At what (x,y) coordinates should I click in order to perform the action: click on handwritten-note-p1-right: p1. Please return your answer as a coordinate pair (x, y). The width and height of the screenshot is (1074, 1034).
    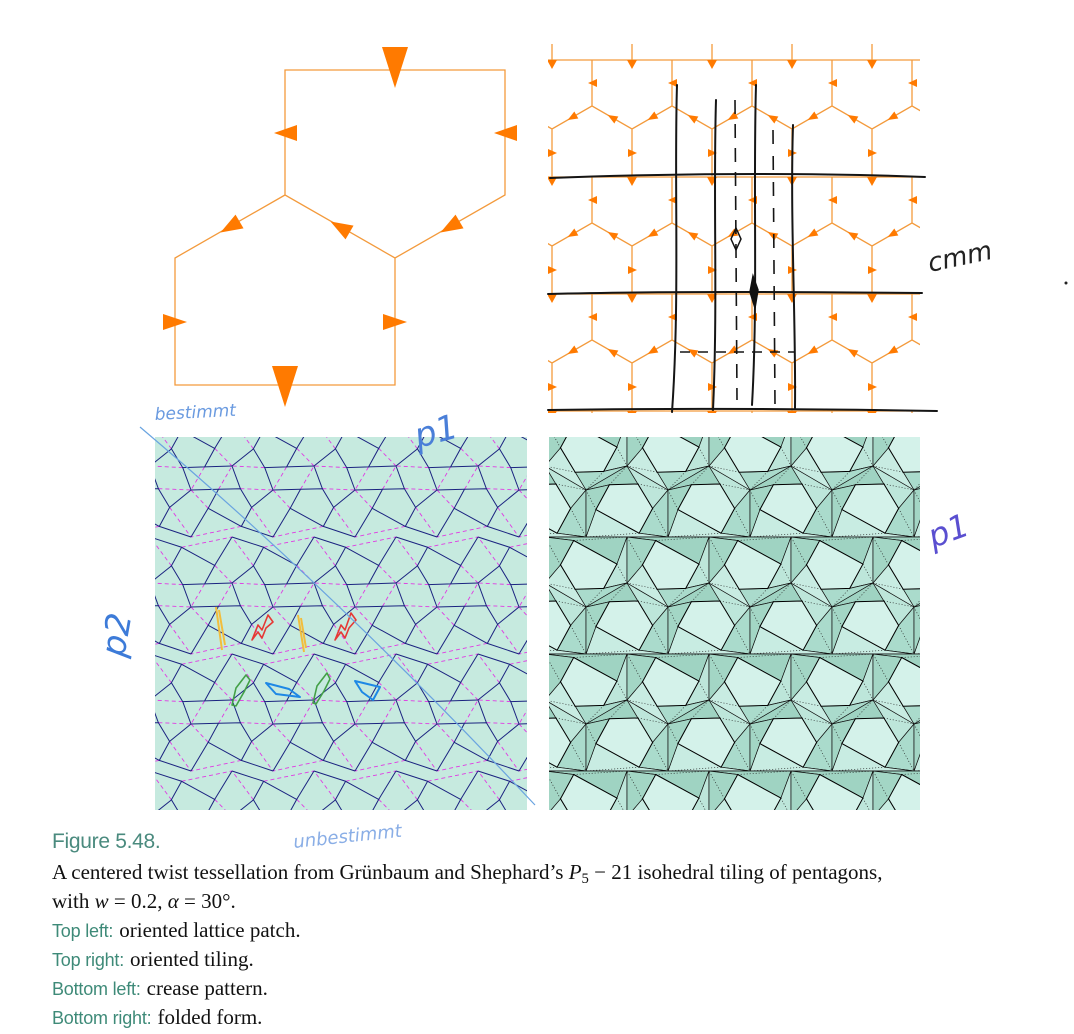
    Looking at the image, I should click on (948, 531).